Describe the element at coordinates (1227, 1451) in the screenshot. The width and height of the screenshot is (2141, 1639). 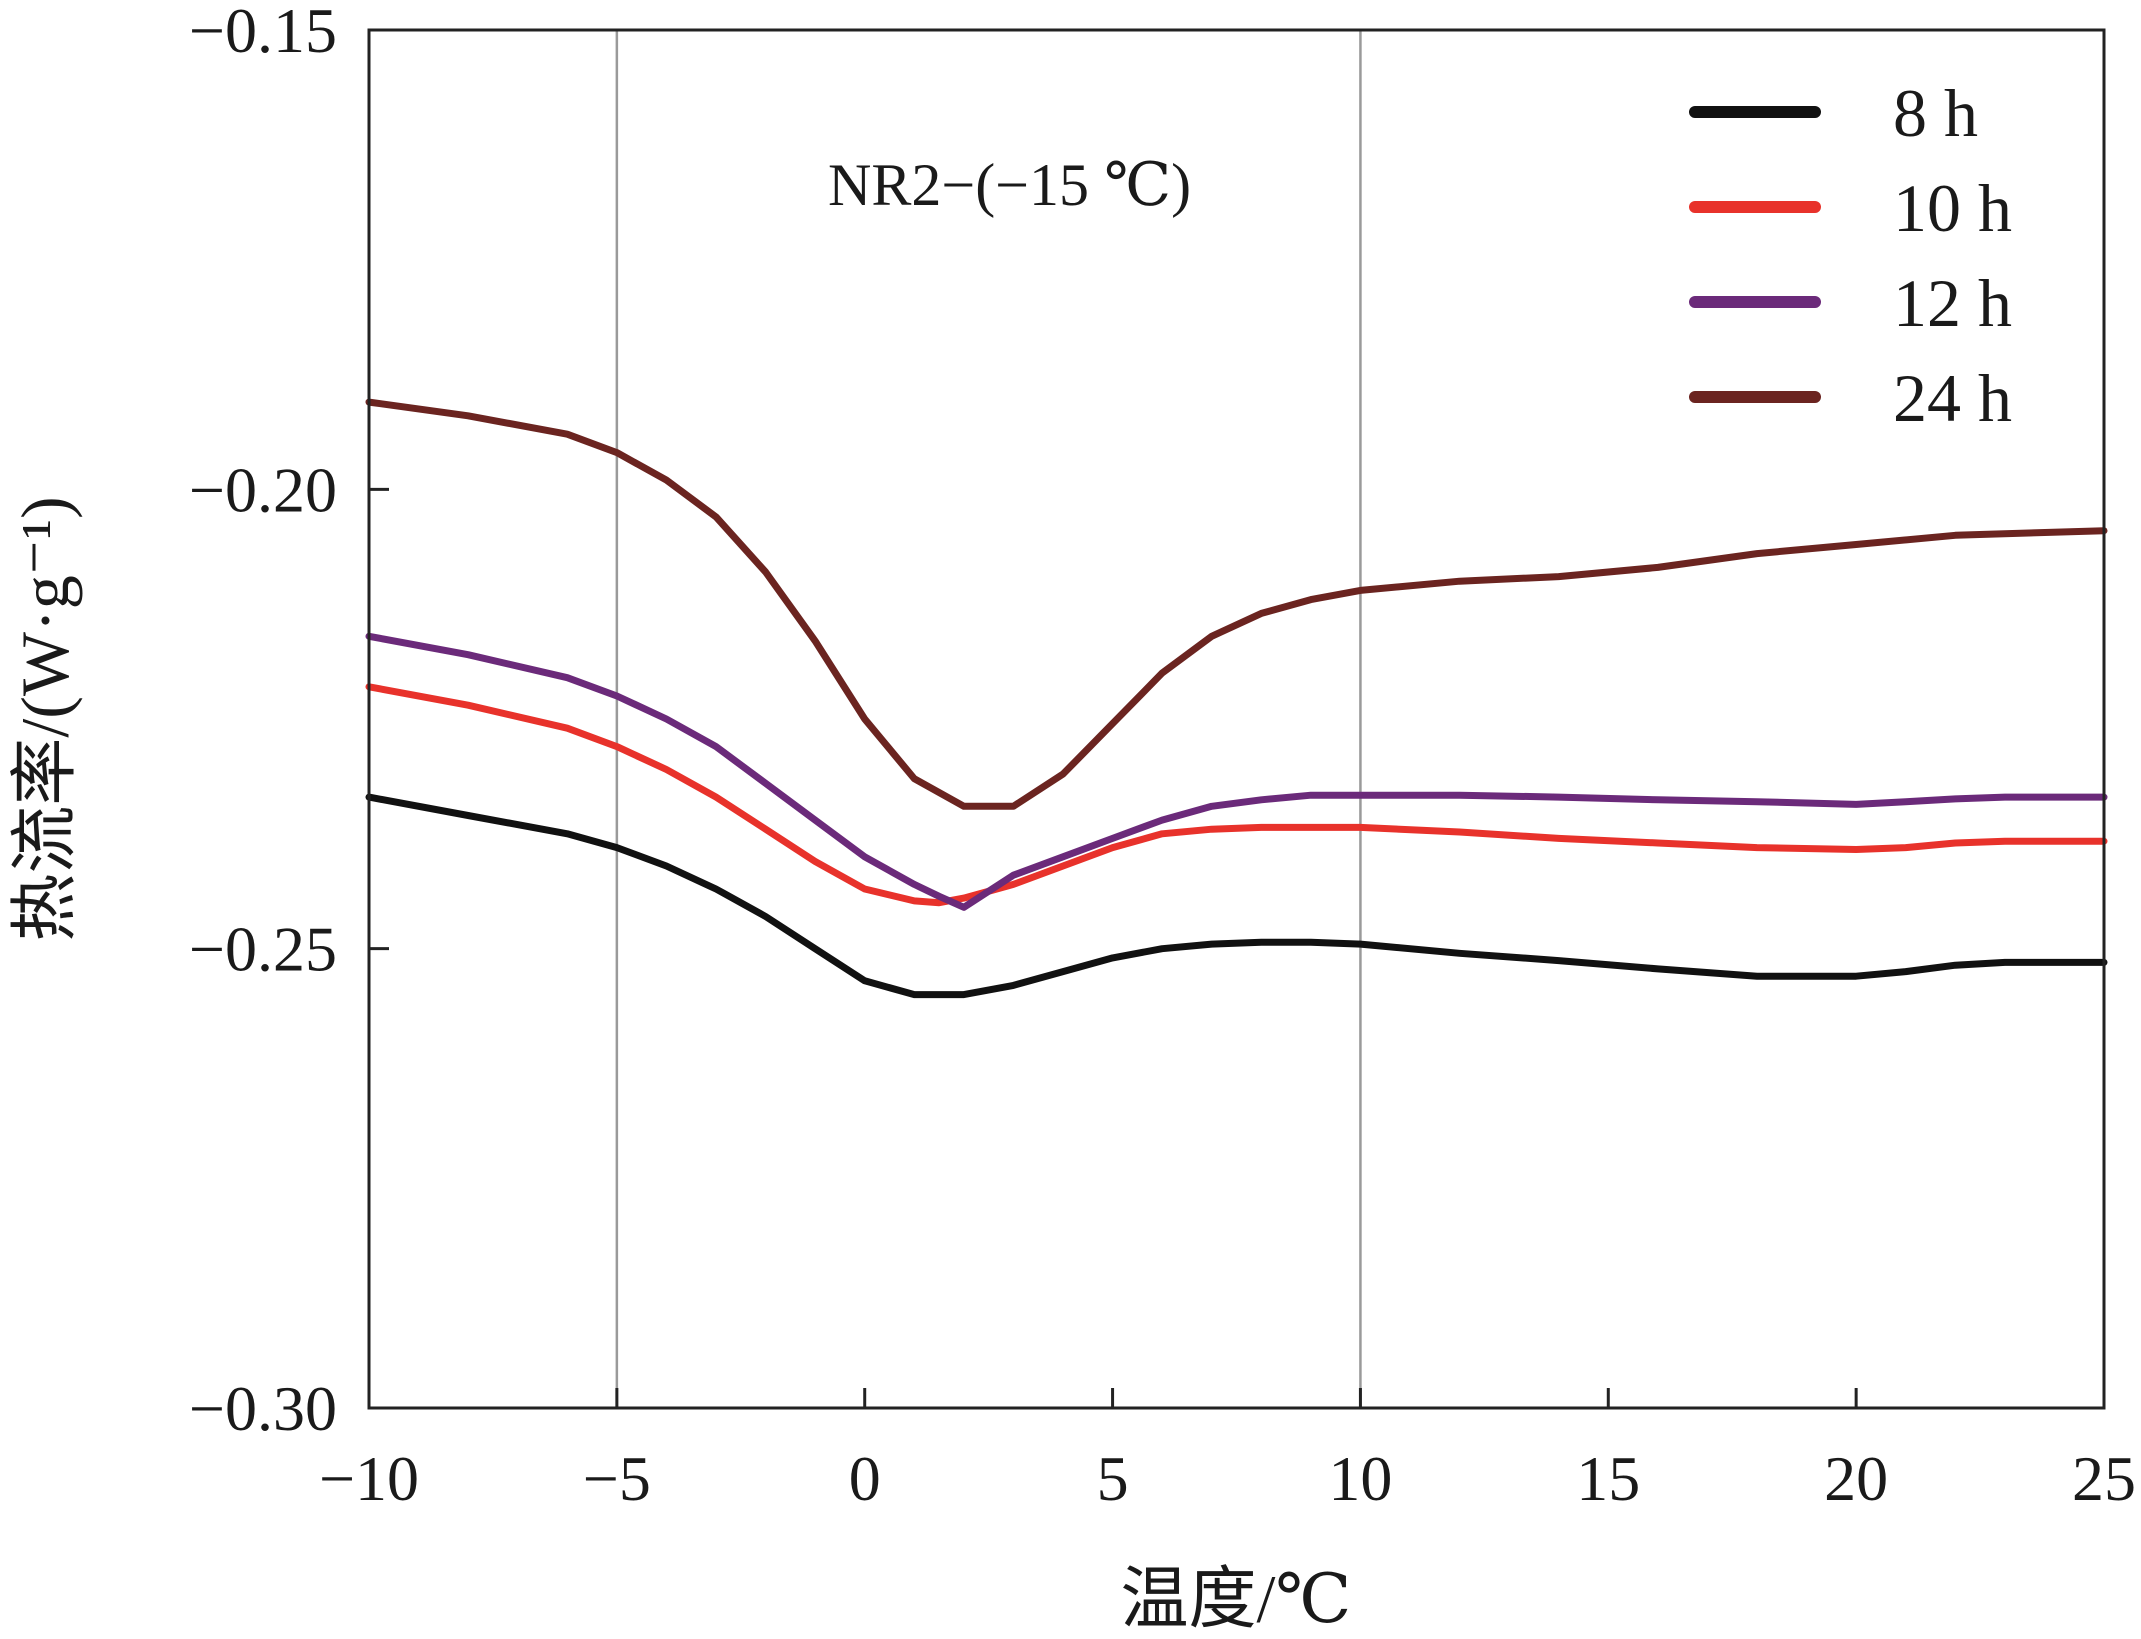
I see `x-axis: −10 −5 0 5 10 15 20 25` at that location.